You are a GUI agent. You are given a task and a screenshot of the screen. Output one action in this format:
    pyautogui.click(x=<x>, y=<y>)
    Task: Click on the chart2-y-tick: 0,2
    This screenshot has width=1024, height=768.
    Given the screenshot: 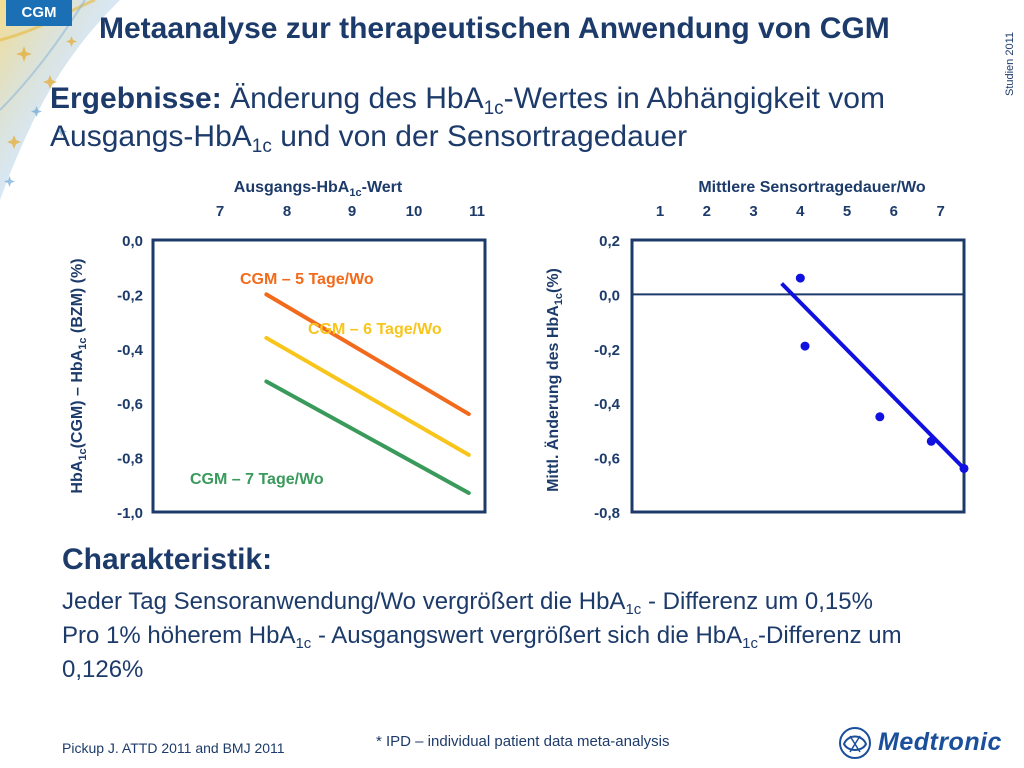 What is the action you would take?
    pyautogui.click(x=609, y=241)
    